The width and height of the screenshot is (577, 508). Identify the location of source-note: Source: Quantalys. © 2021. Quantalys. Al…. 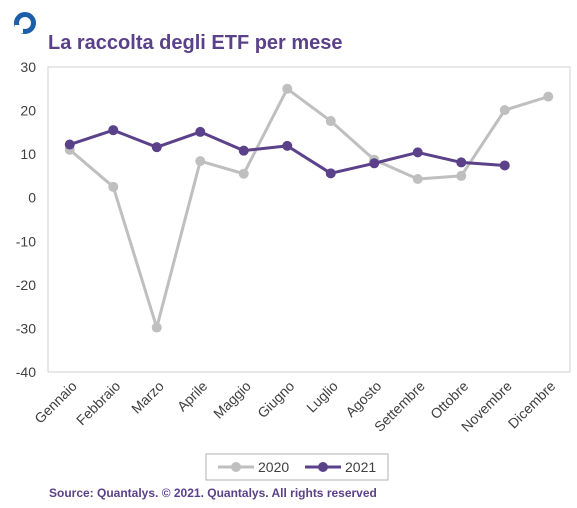
(213, 493).